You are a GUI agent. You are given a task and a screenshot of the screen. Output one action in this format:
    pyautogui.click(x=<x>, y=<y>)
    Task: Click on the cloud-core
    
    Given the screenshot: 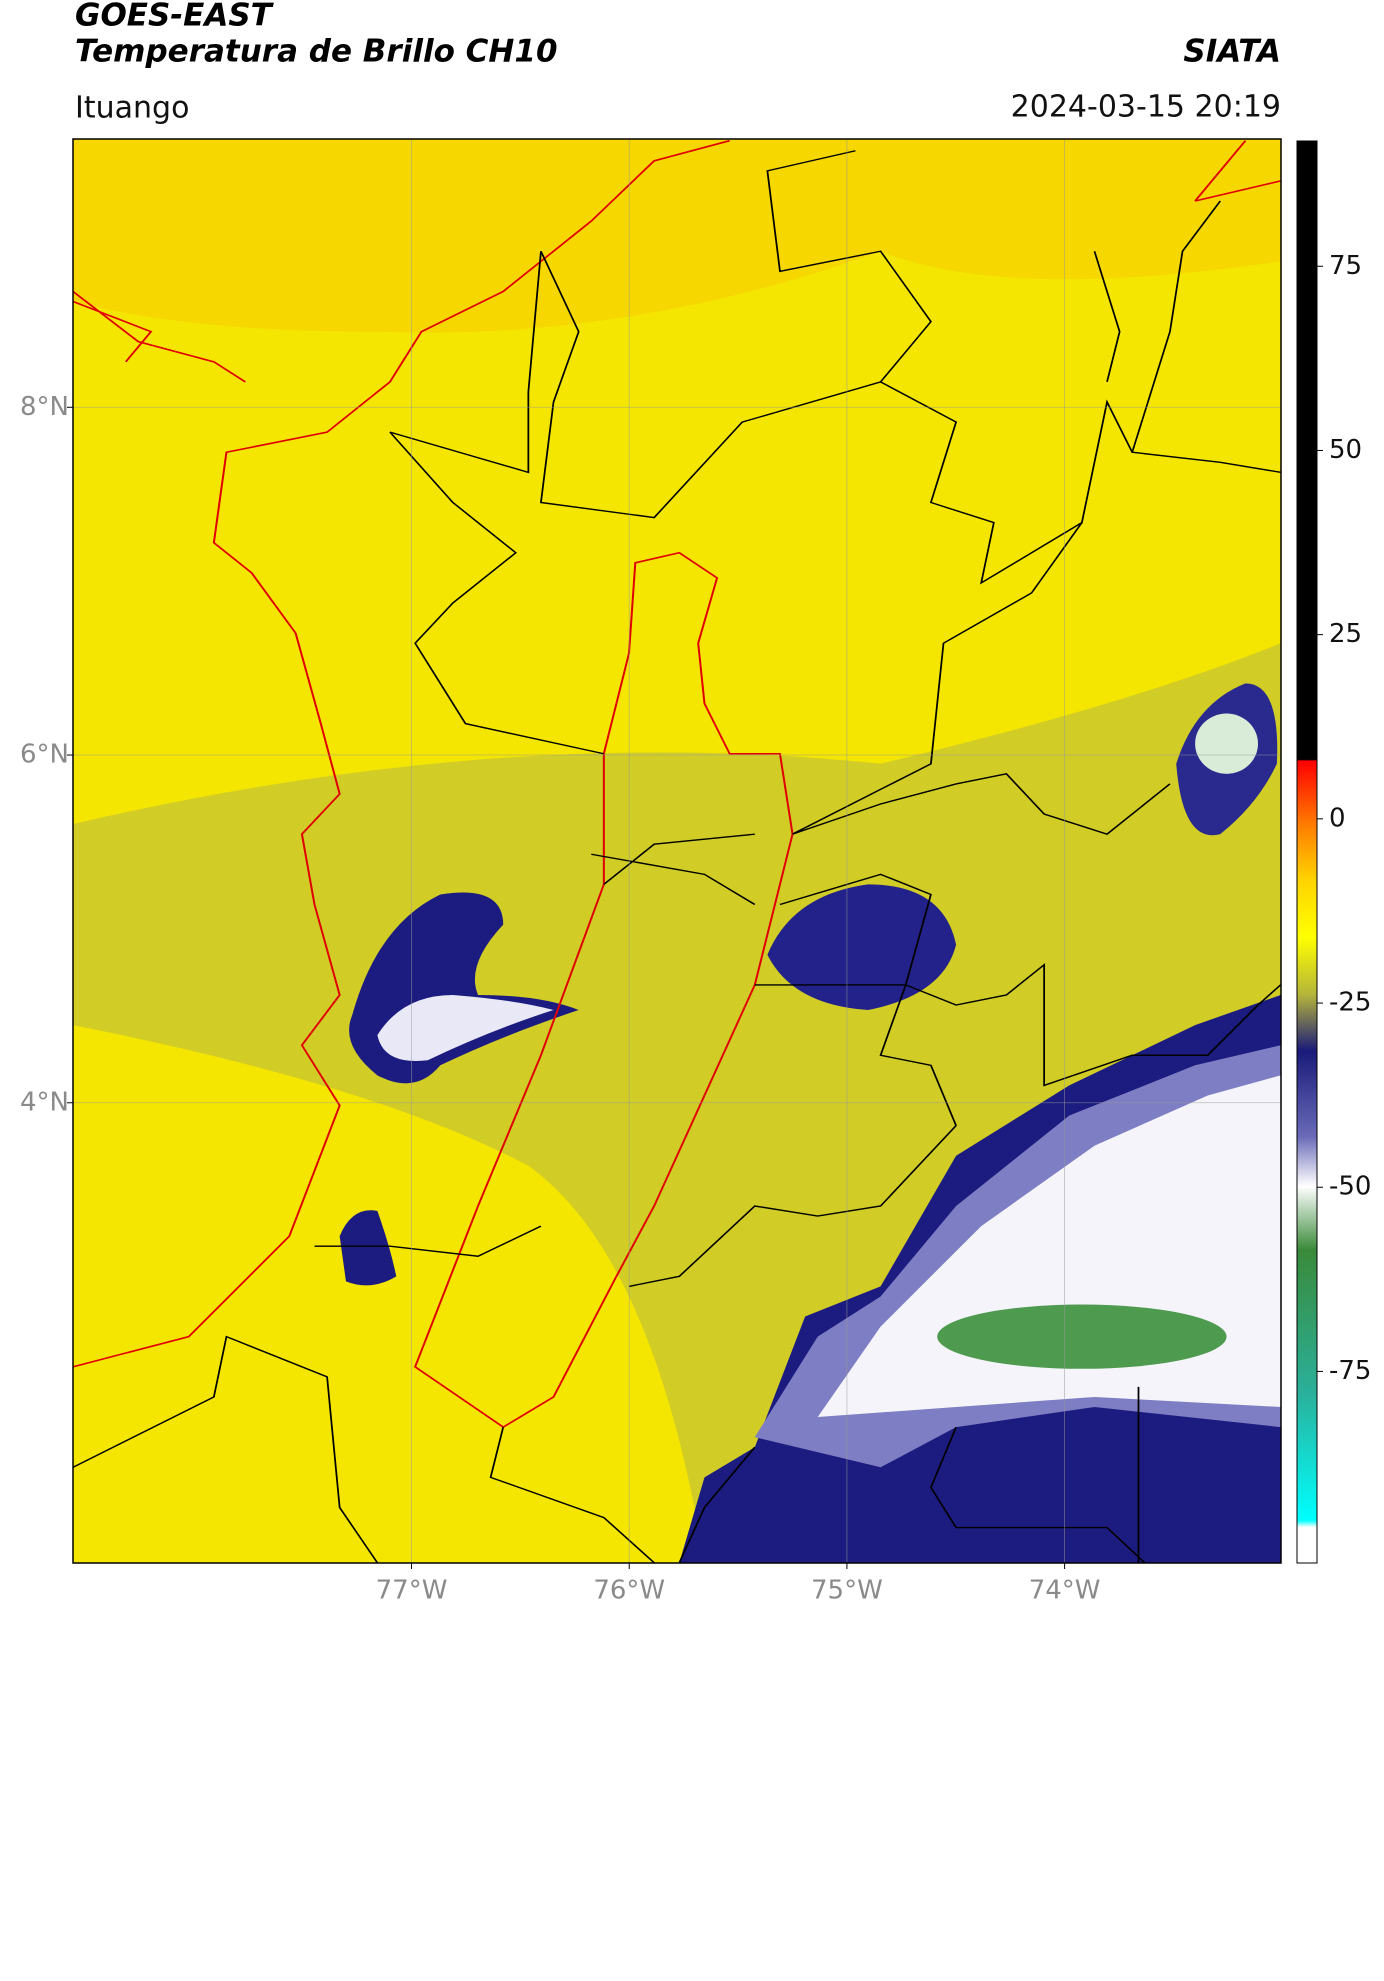 What is the action you would take?
    pyautogui.click(x=1082, y=1336)
    